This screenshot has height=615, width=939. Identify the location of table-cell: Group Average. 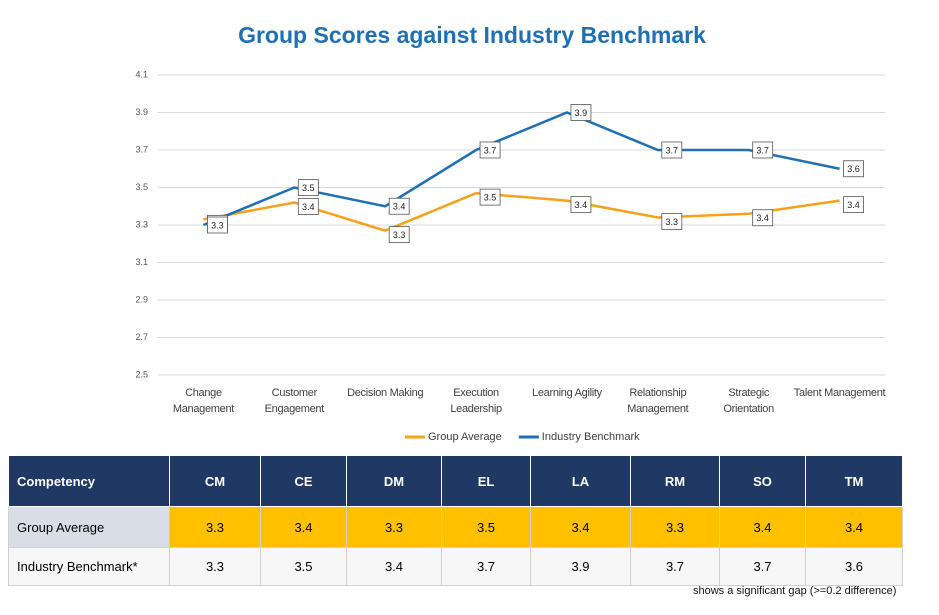
(89, 527).